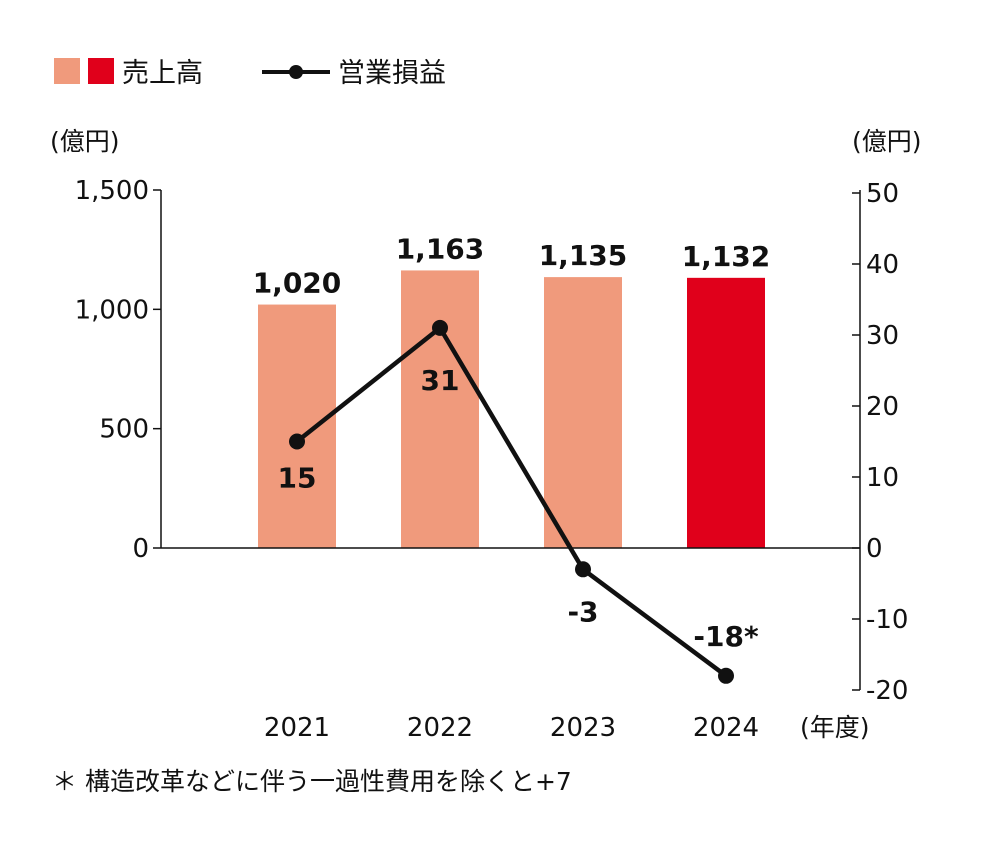  What do you see at coordinates (112, 191) in the screenshot?
I see `left-axis-tick-label: 1,500` at bounding box center [112, 191].